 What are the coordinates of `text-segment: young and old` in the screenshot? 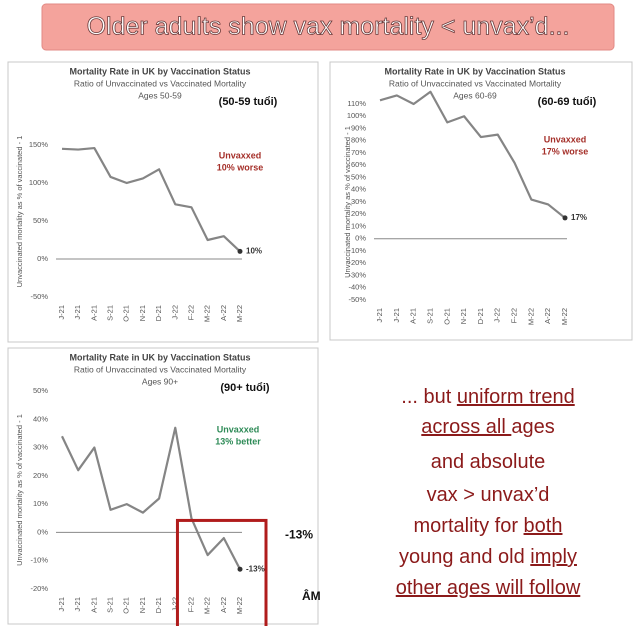 It's located at (464, 557).